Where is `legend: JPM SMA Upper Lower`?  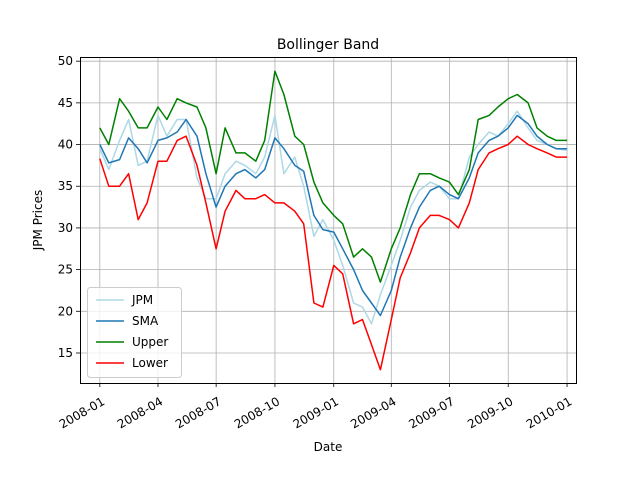 legend: JPM SMA Upper Lower is located at coordinates (134, 332).